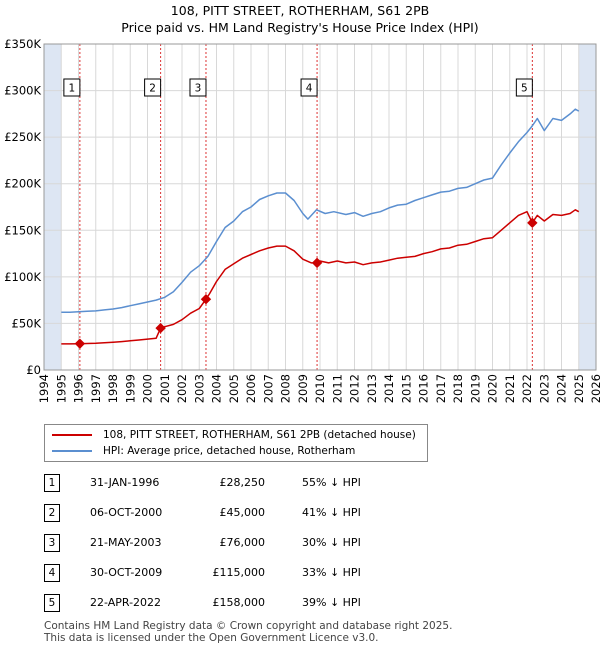 The height and width of the screenshot is (650, 600). What do you see at coordinates (337, 388) in the screenshot?
I see `x-tick-label: 2011` at bounding box center [337, 388].